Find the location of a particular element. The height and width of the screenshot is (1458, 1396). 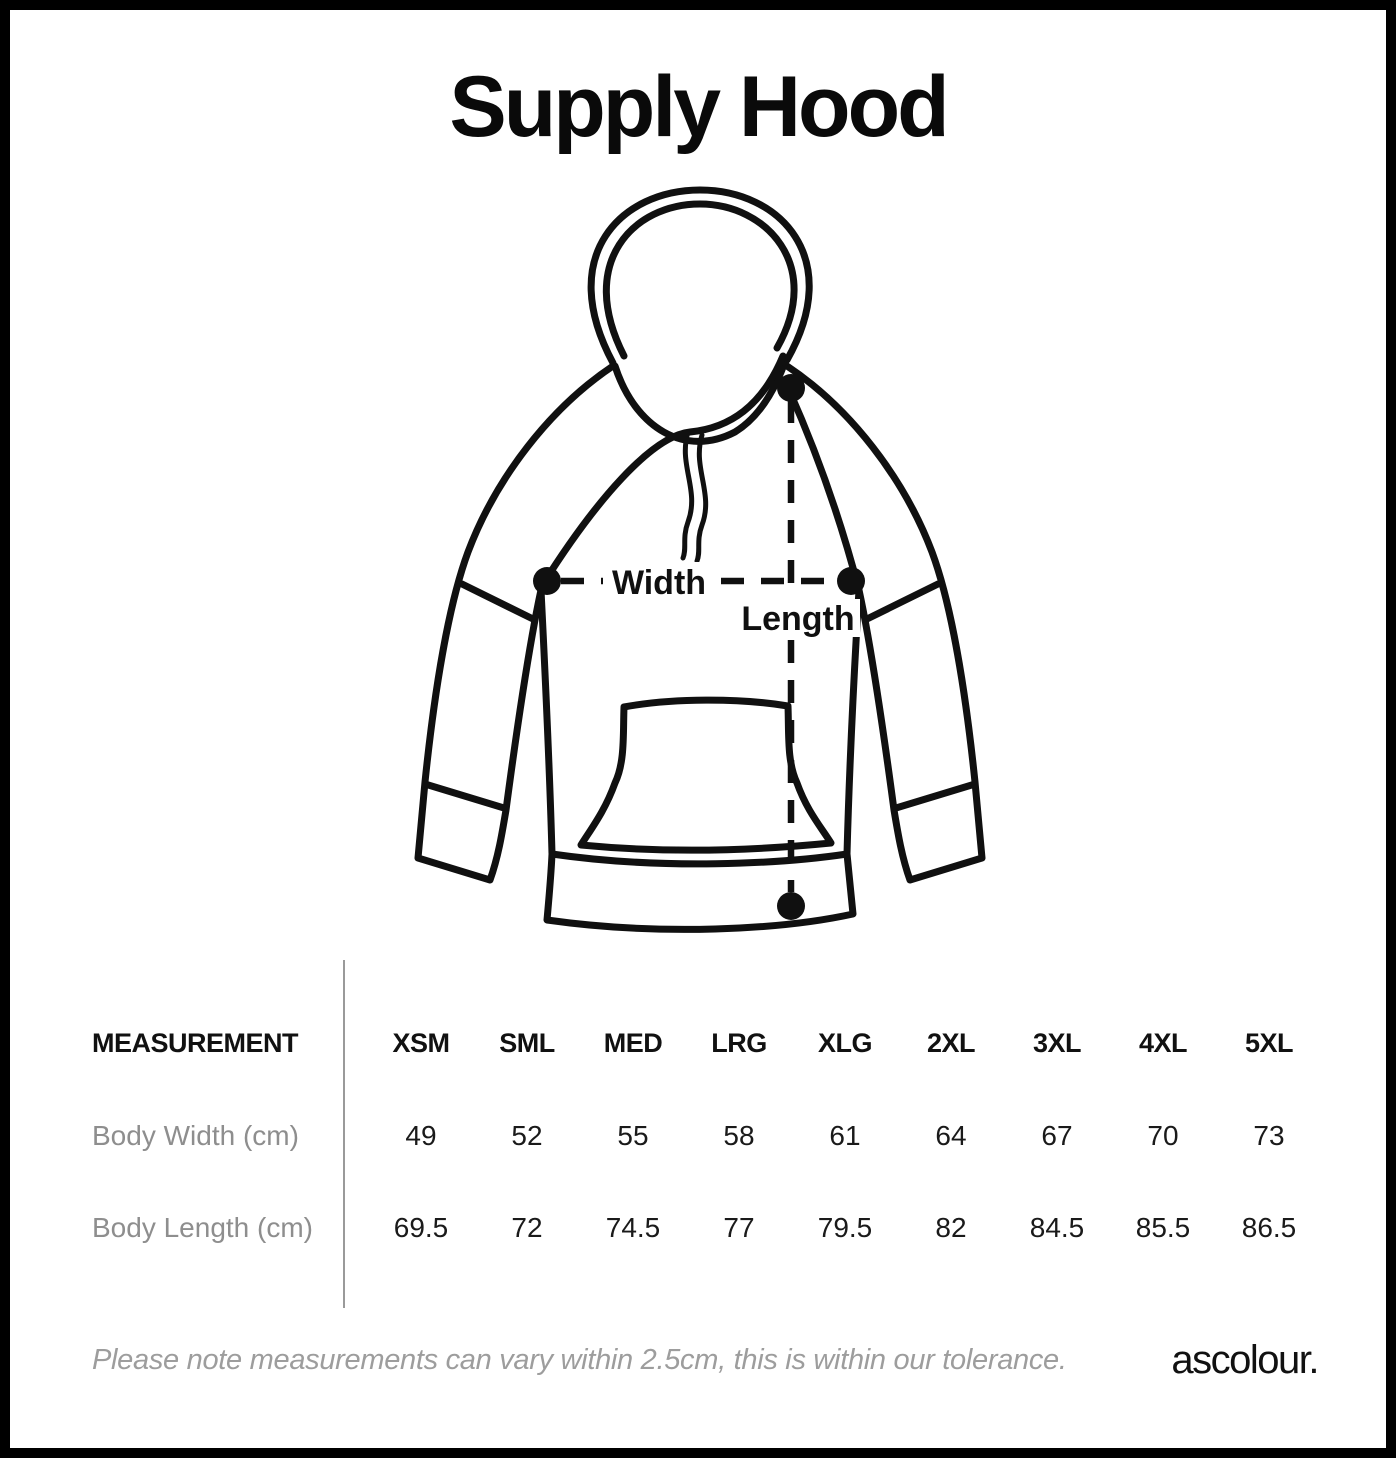

right-raglan-seam is located at coordinates (824, 490).